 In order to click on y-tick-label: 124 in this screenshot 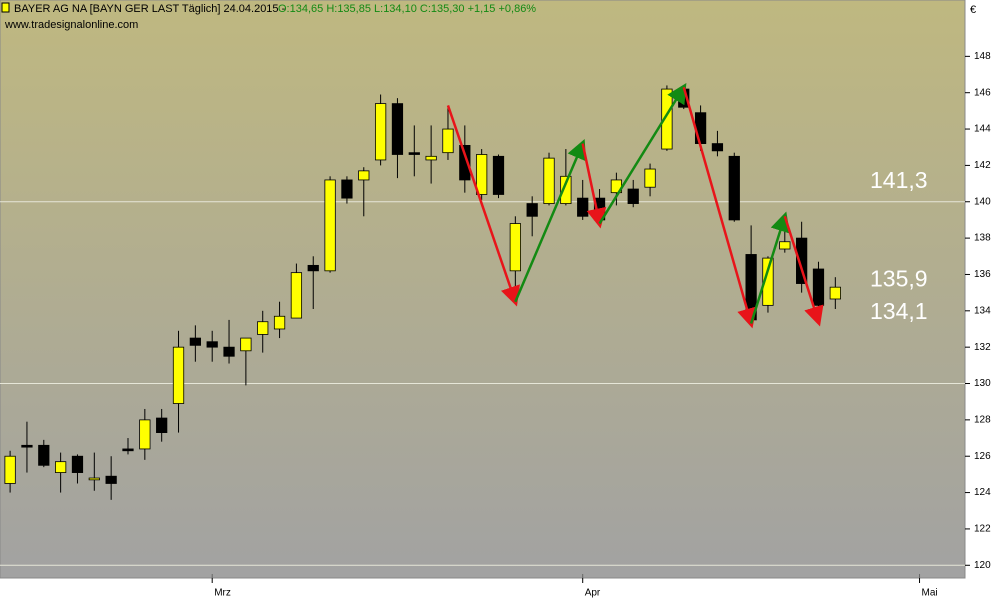, I will do `click(982, 492)`.